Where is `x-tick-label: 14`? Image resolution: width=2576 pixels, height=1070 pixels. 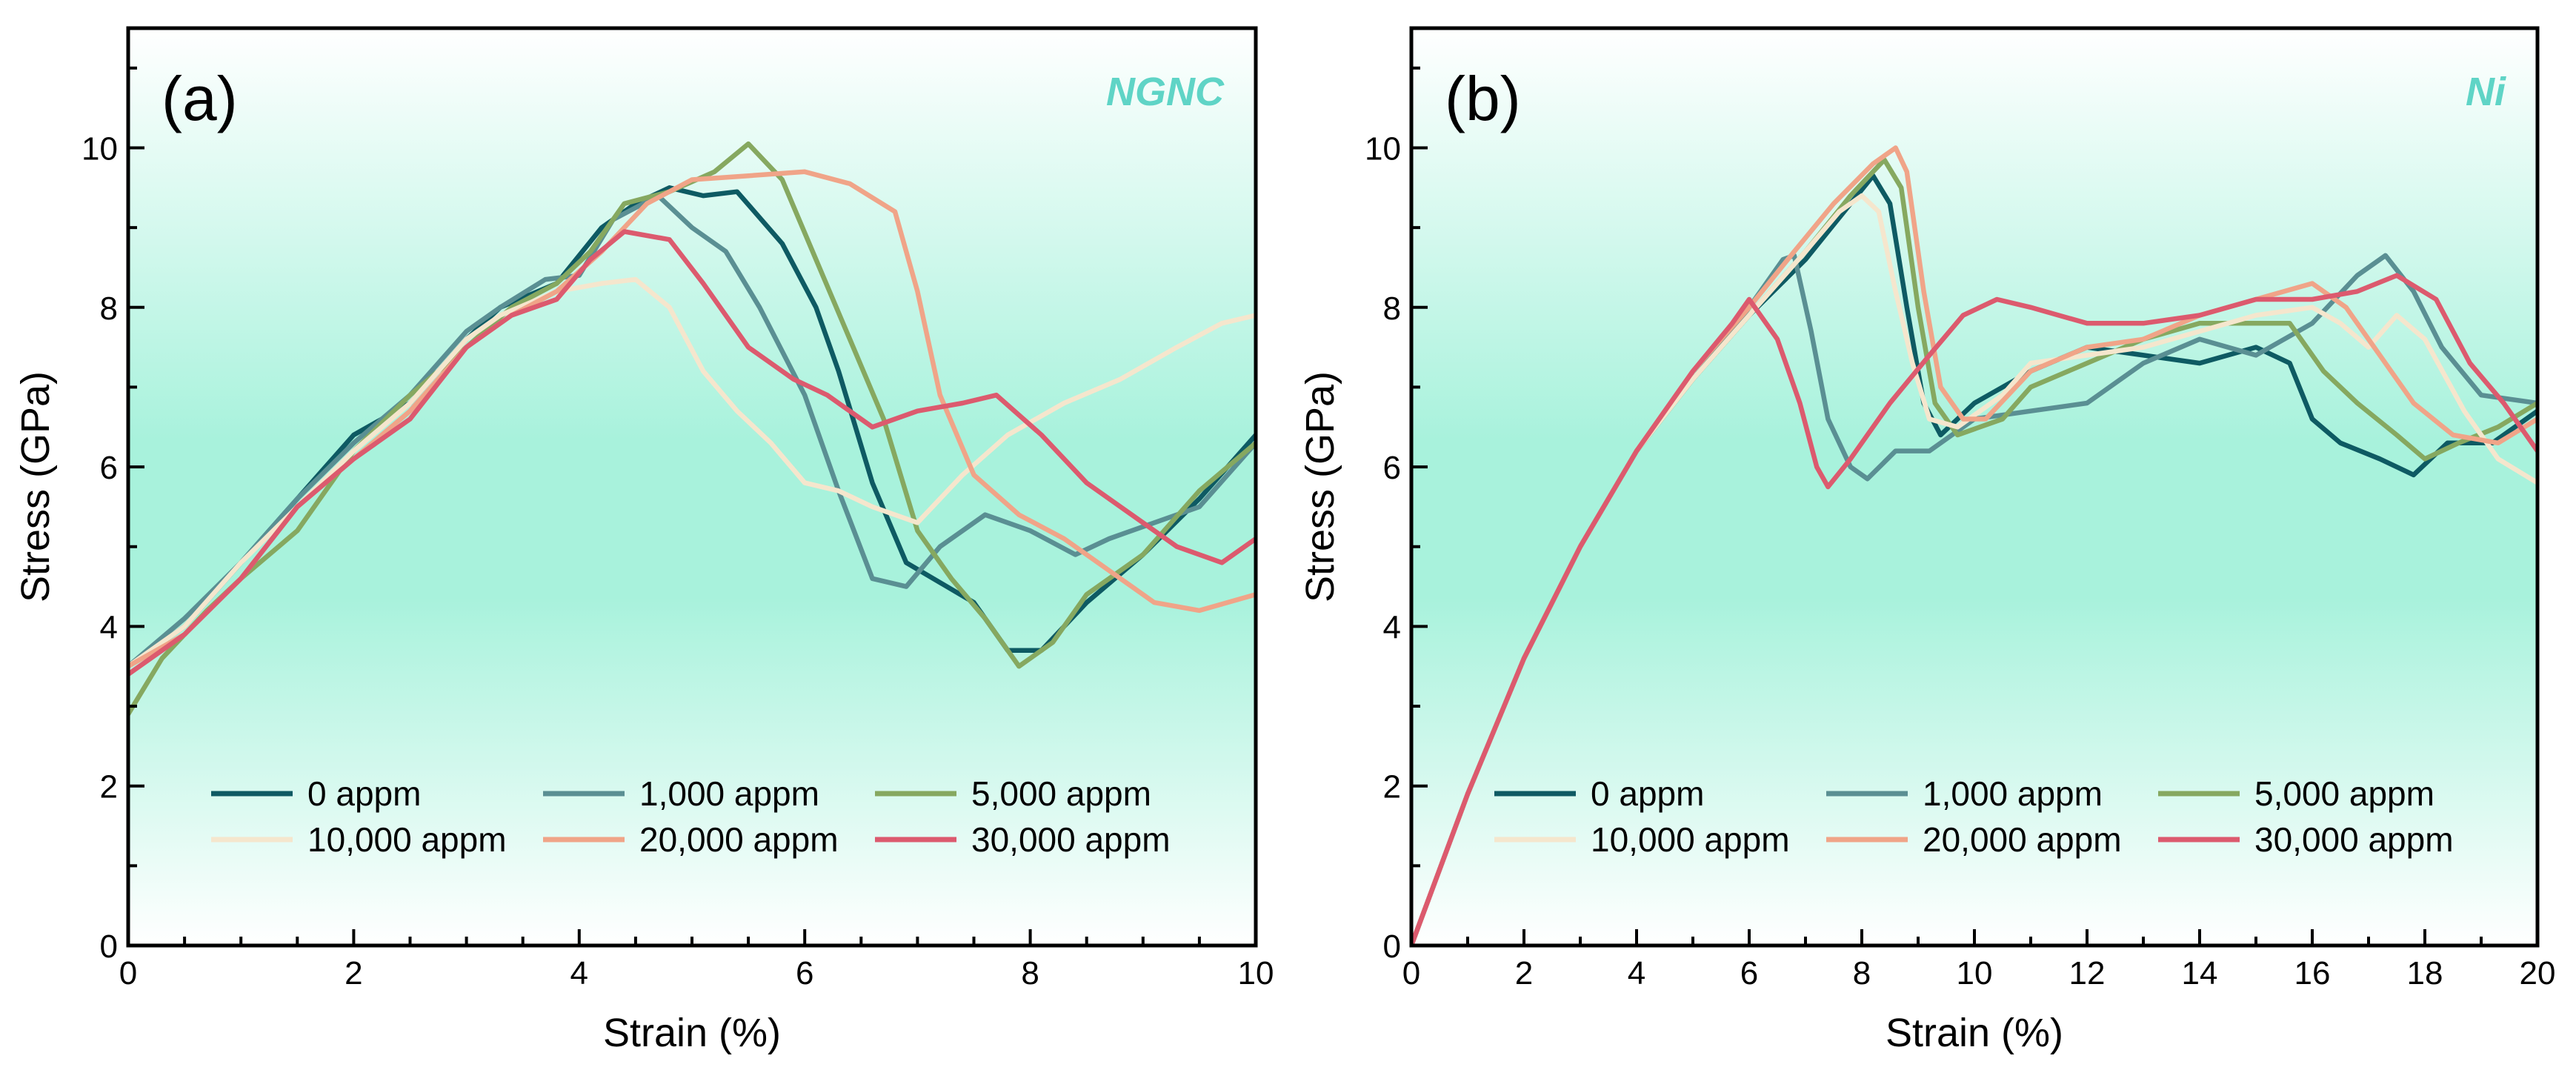
x-tick-label: 14 is located at coordinates (2200, 973).